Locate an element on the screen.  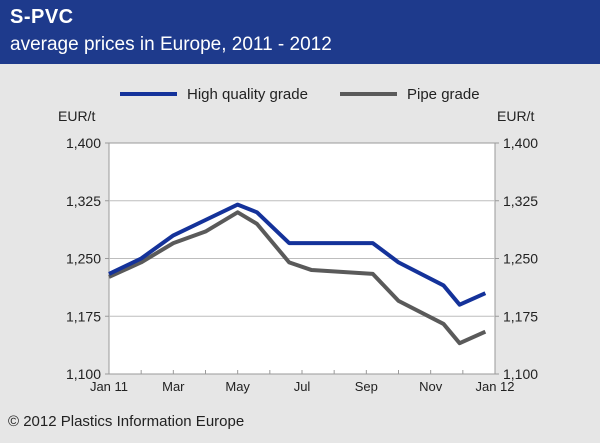
x-tick-label: May is located at coordinates (237, 386).